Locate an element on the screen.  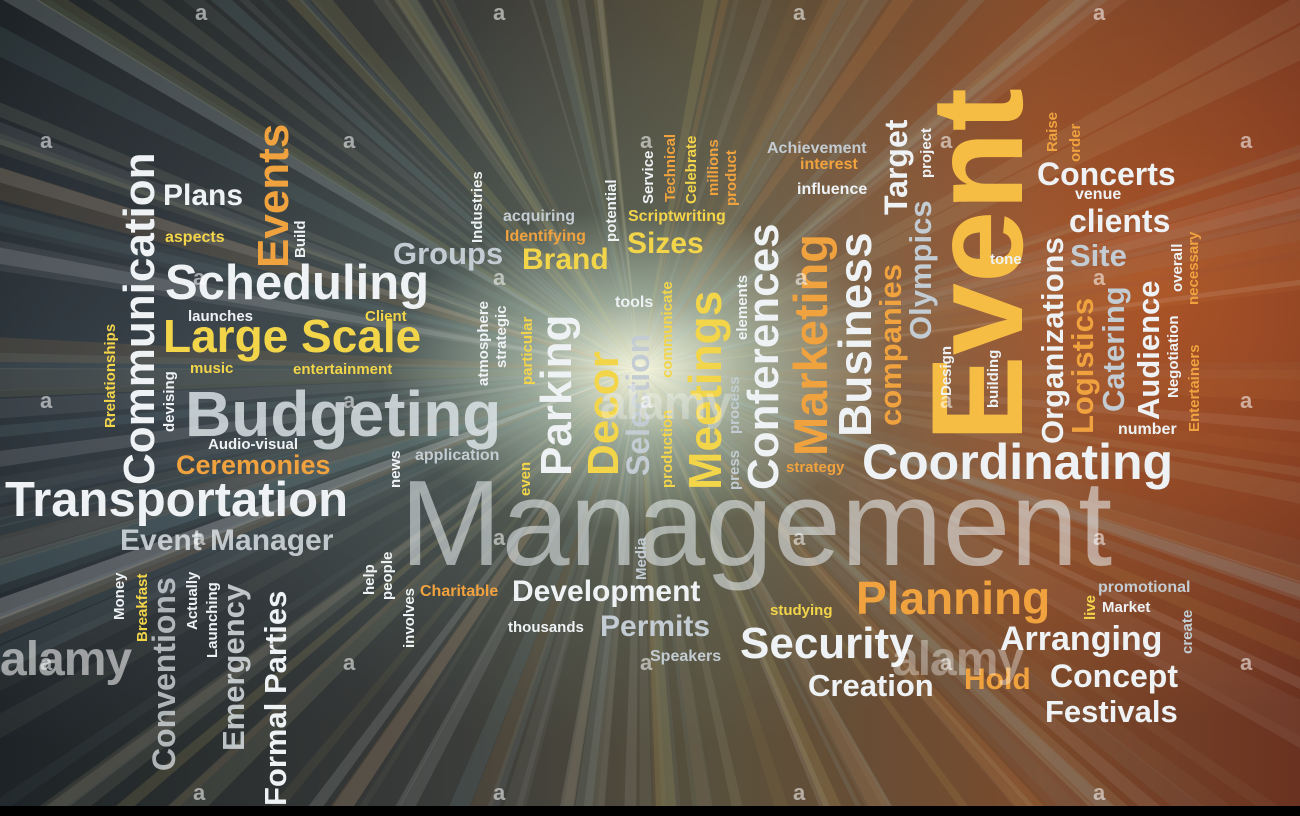
word-charitable: Charitable is located at coordinates (459, 591).